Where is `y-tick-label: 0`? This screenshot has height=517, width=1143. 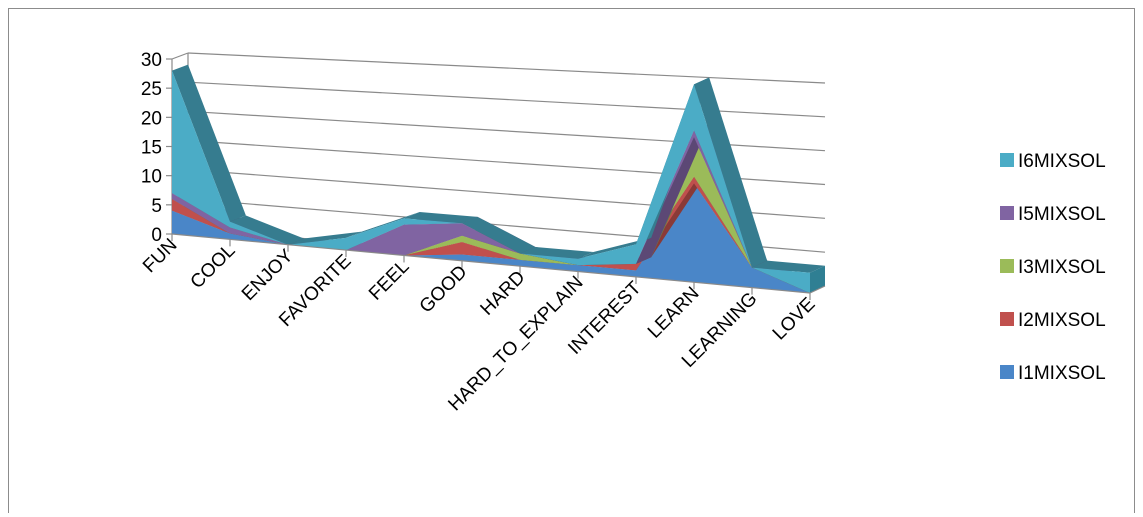 y-tick-label: 0 is located at coordinates (156, 235).